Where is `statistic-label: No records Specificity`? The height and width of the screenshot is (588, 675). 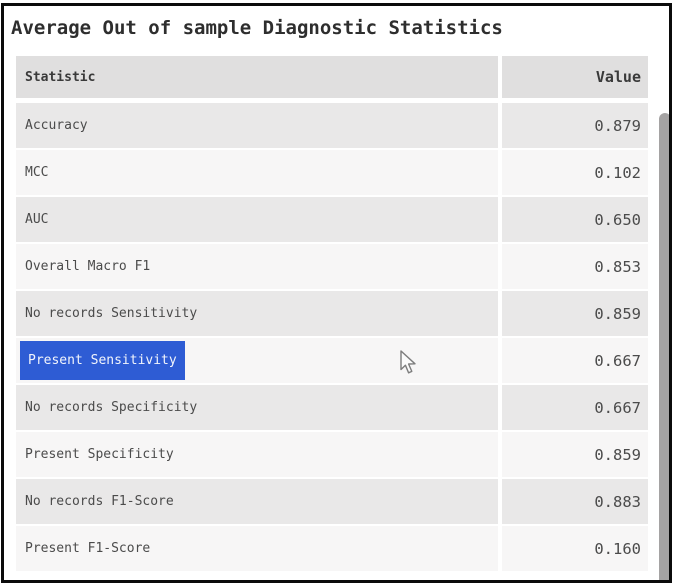
statistic-label: No records Specificity is located at coordinates (111, 407).